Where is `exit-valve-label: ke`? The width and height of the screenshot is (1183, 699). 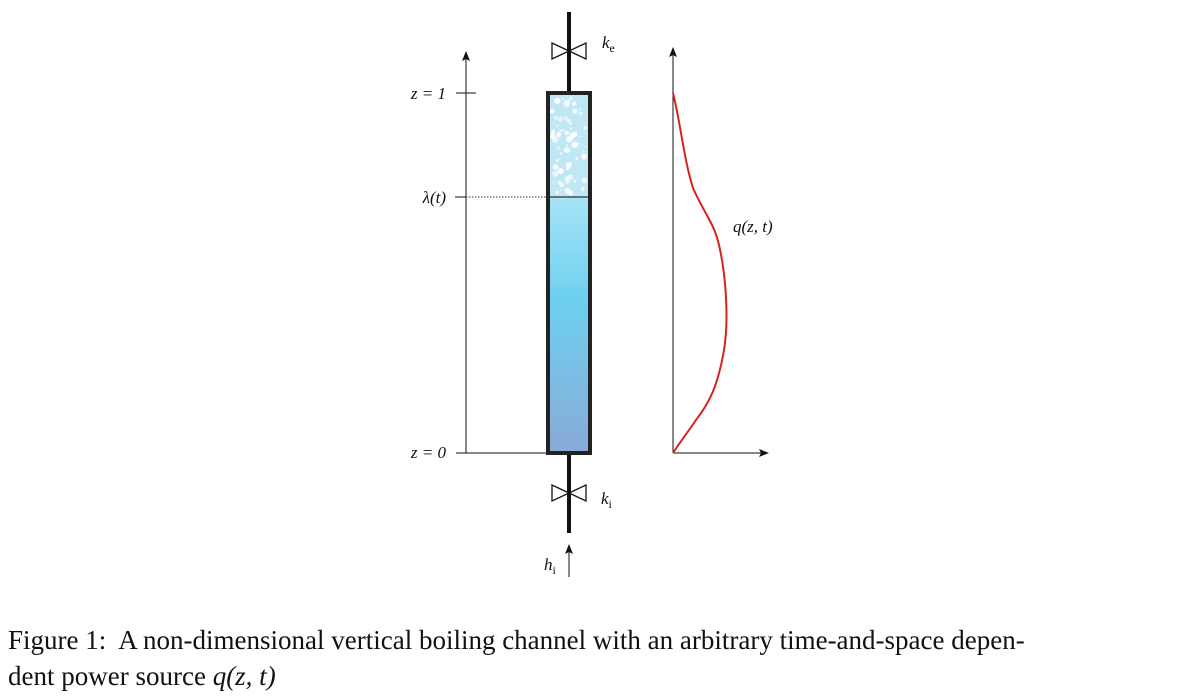
exit-valve-label: ke is located at coordinates (608, 44).